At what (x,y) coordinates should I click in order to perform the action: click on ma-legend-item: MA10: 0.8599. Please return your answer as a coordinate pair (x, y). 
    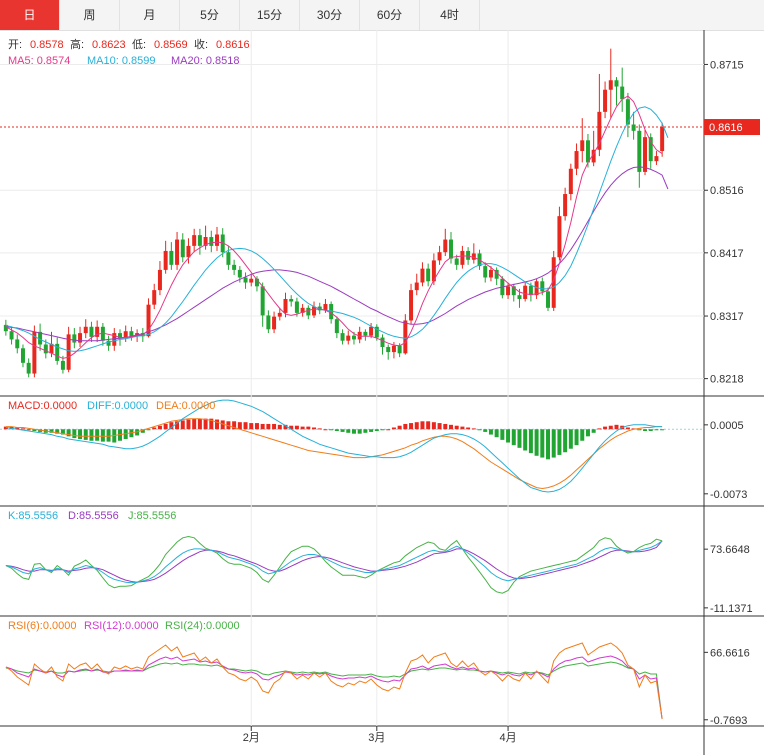
    Looking at the image, I should click on (121, 61).